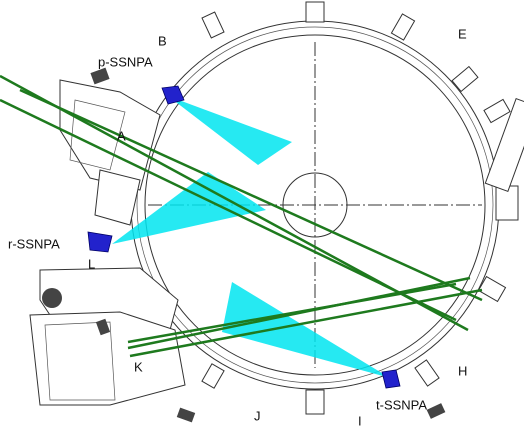  I want to click on label: A, so click(121, 135).